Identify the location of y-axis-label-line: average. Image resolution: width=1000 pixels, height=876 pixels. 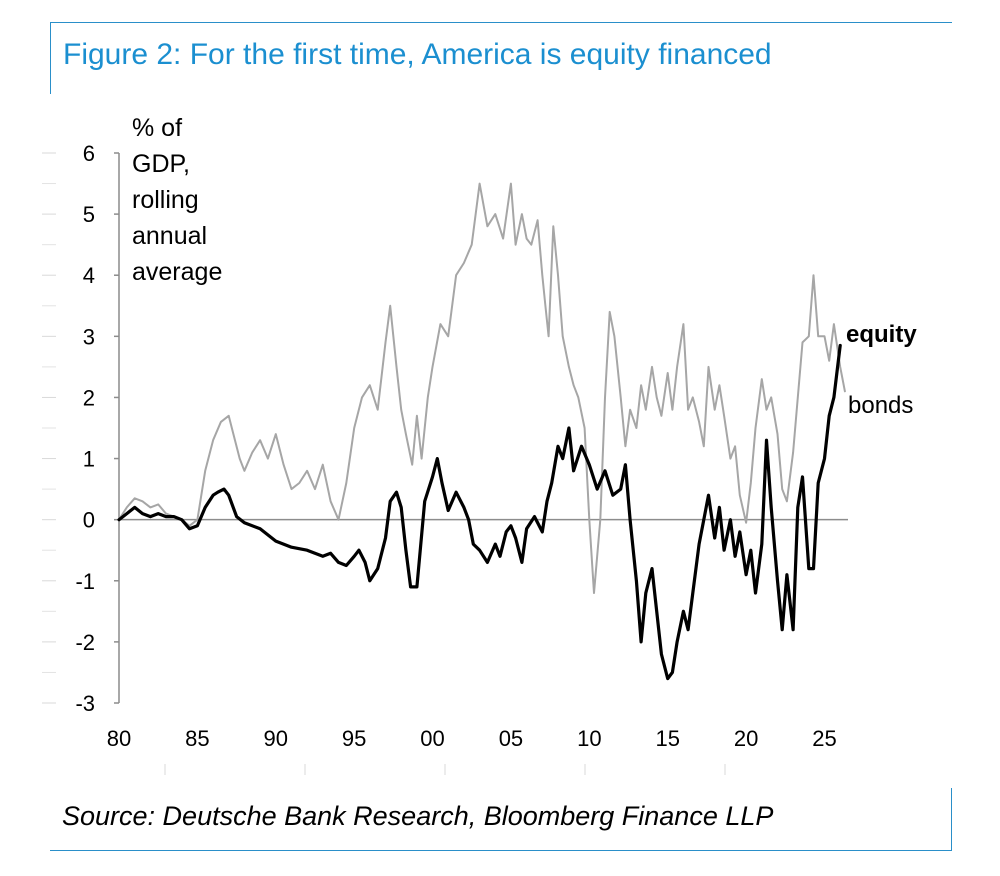
(177, 272).